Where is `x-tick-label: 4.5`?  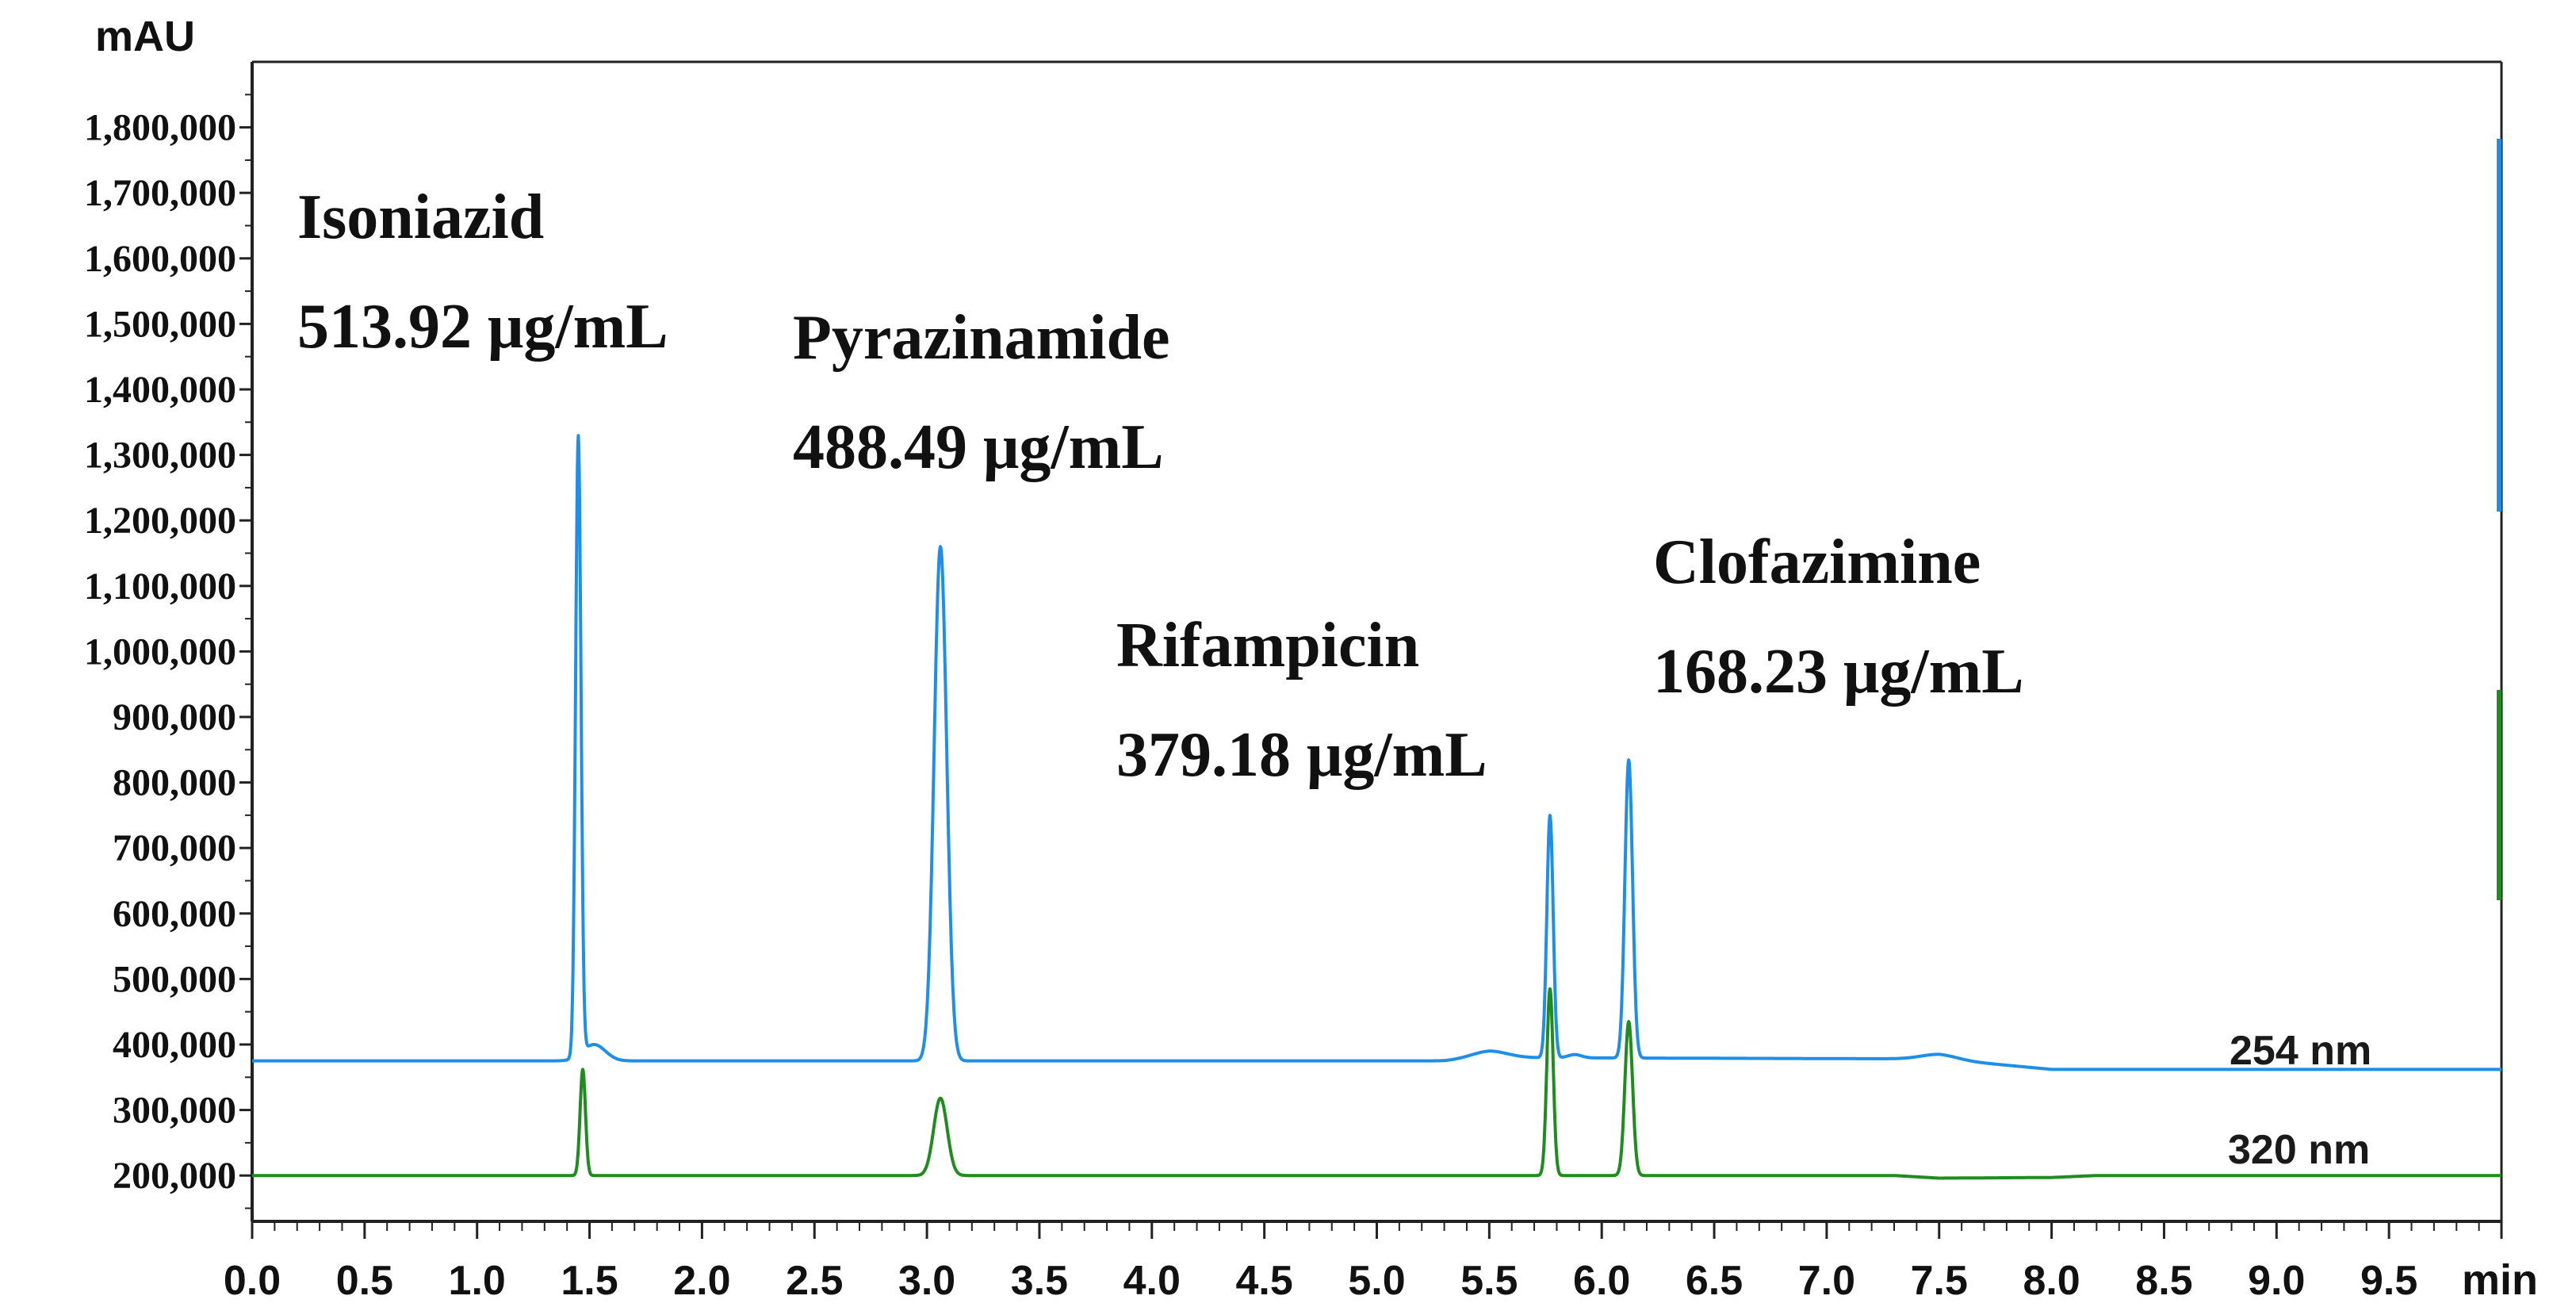 x-tick-label: 4.5 is located at coordinates (1264, 1281).